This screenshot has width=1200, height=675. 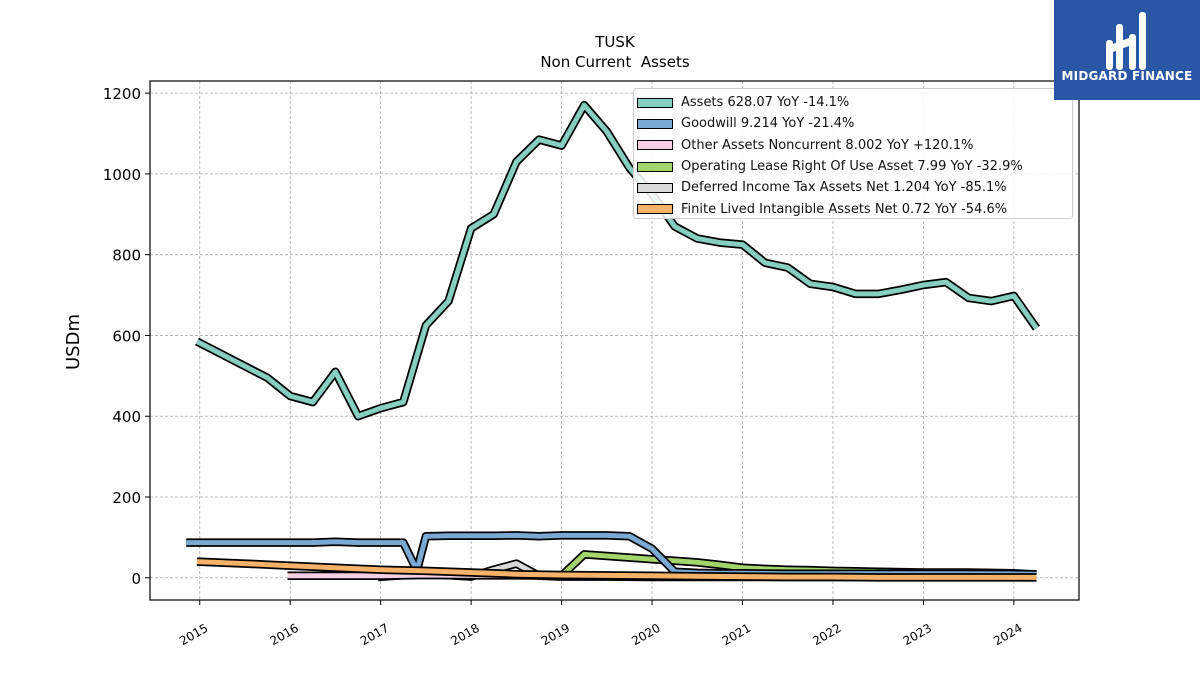 I want to click on x-tick-label: 2016, so click(x=283, y=634).